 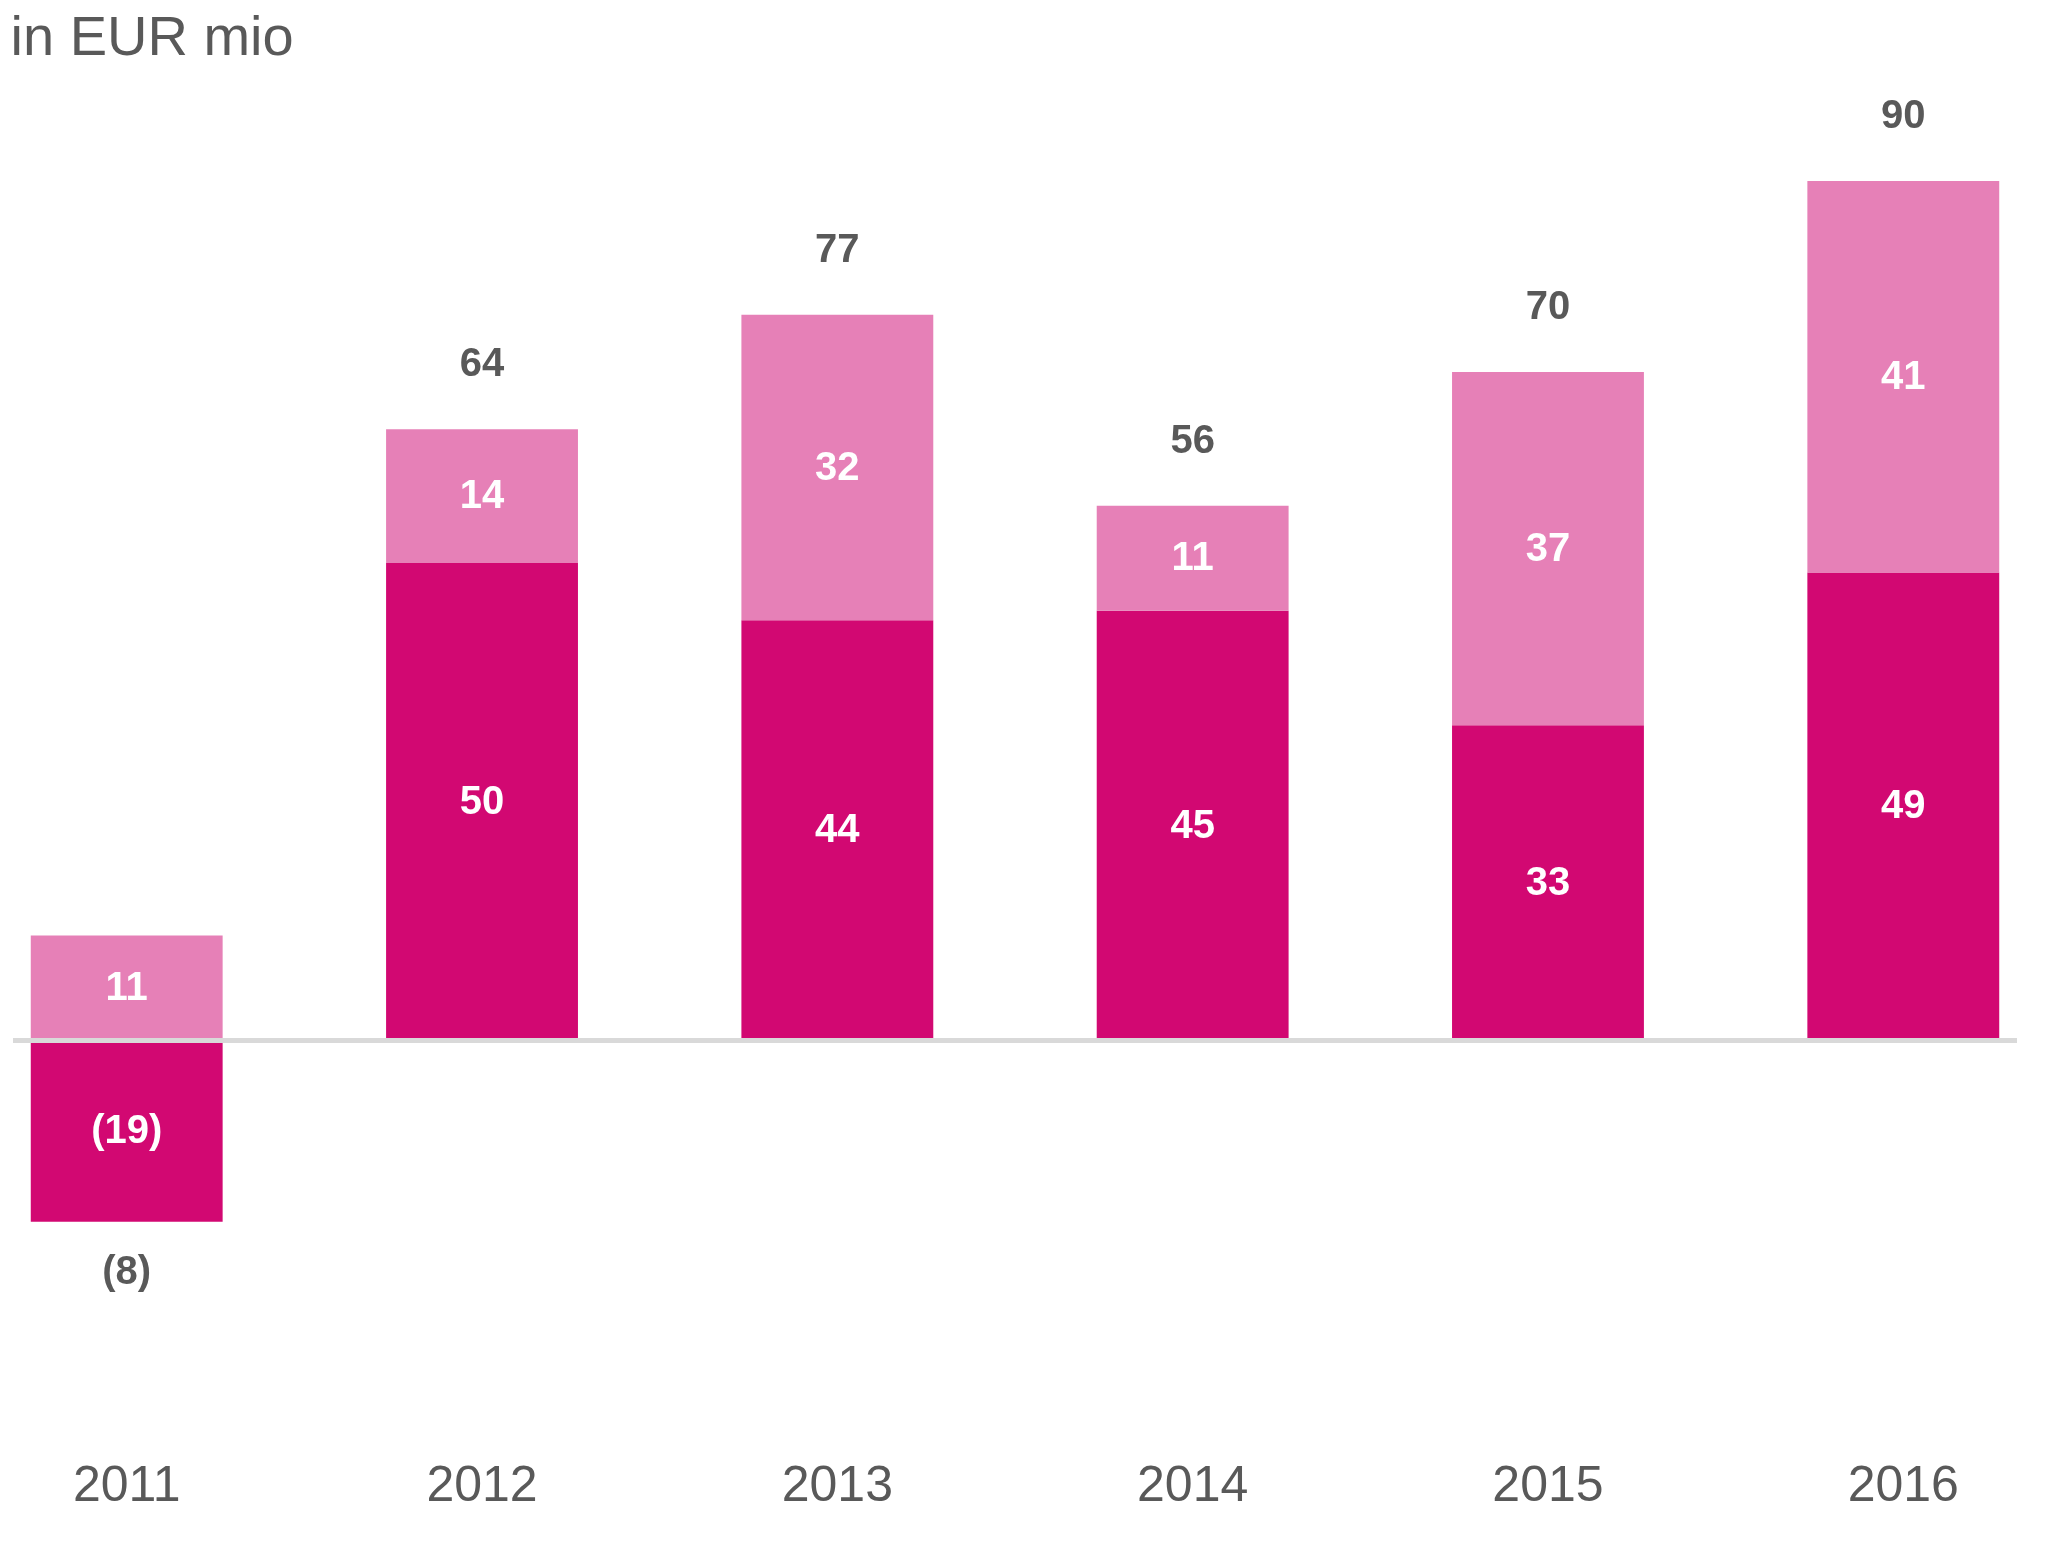 I want to click on x-tick-label: 2015, so click(x=1548, y=1483).